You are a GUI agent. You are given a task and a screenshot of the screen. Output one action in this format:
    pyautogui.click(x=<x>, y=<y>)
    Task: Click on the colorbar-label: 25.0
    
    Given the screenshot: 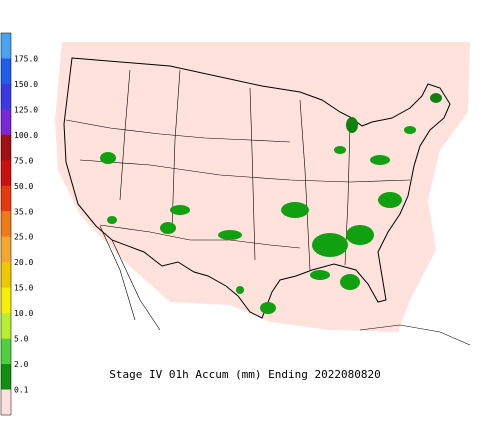 What is the action you would take?
    pyautogui.click(x=23, y=237)
    